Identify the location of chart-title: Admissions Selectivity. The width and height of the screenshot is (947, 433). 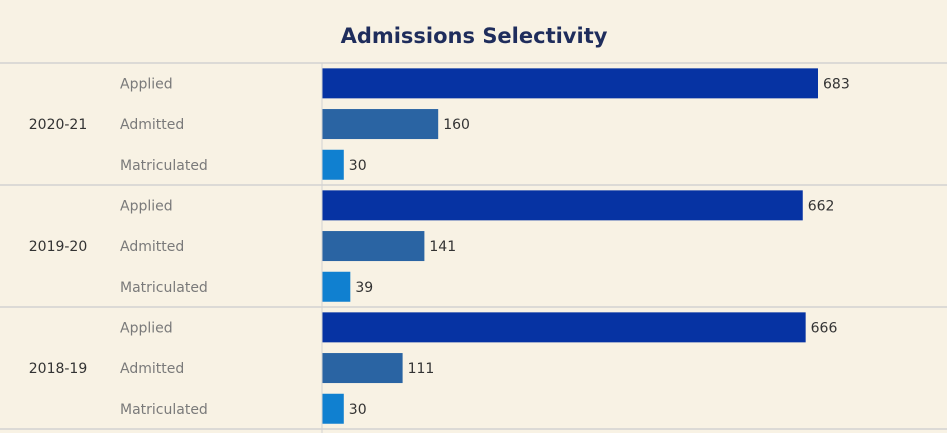
(474, 36).